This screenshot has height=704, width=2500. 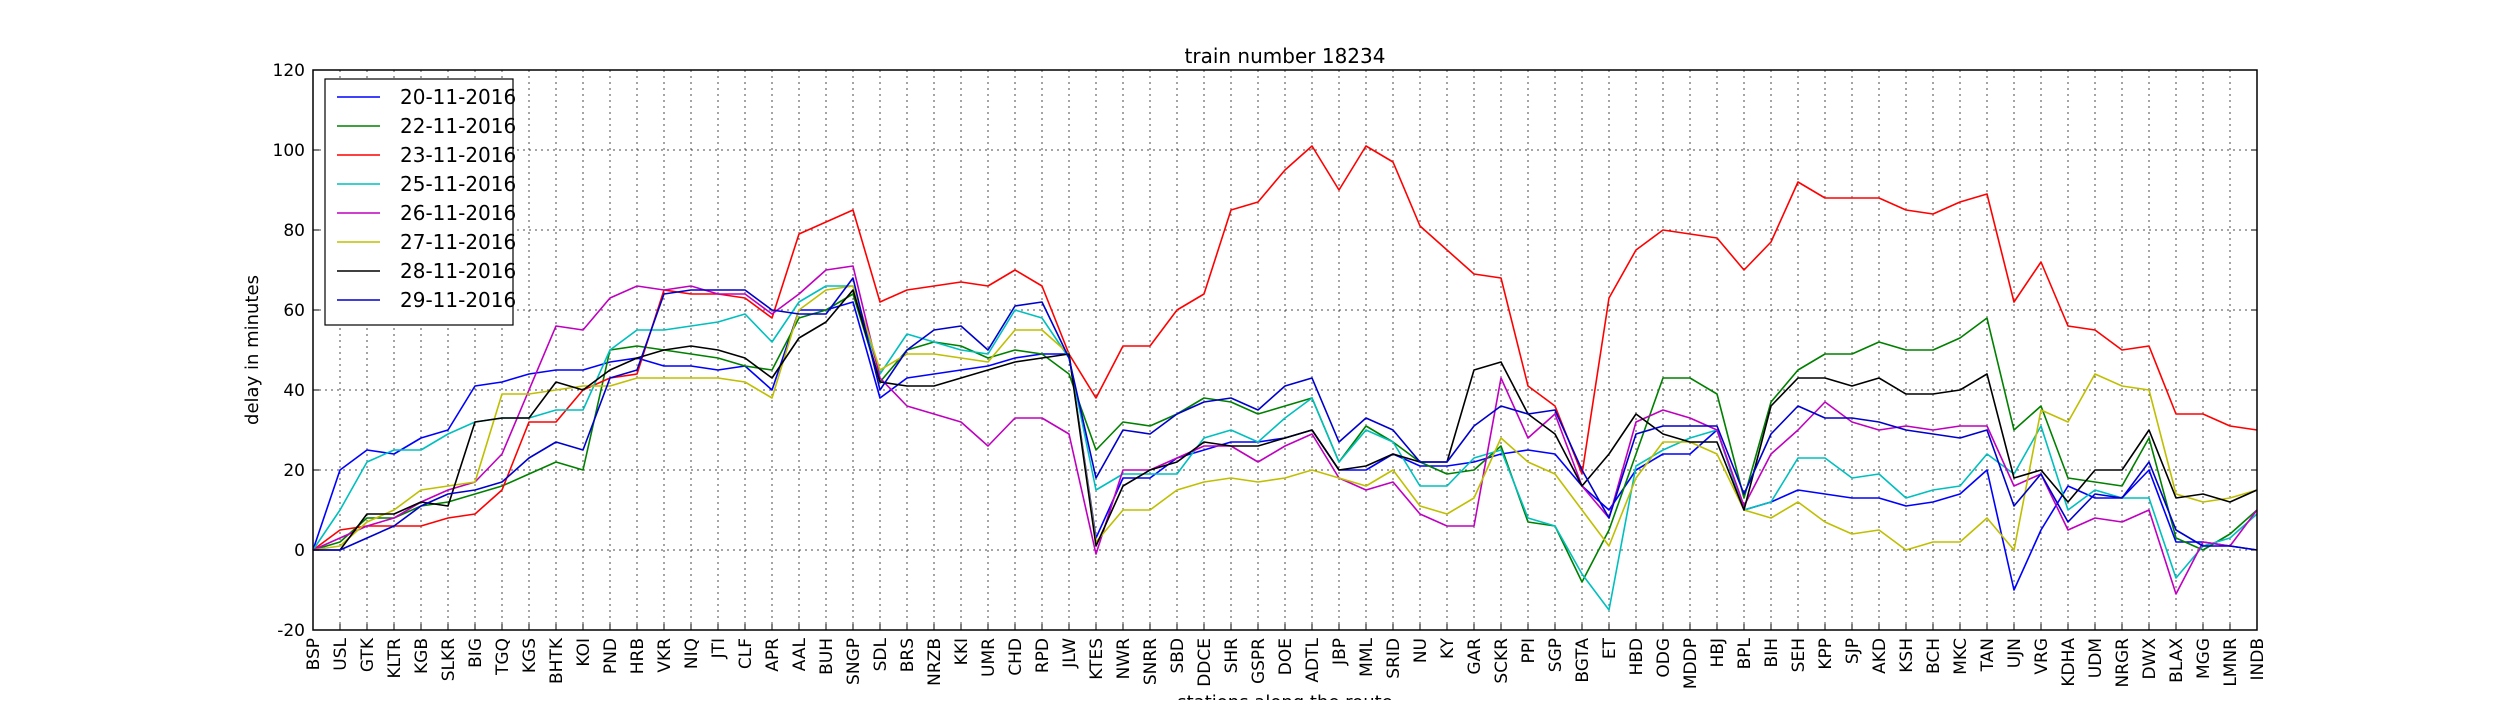 I want to click on x-tick-label: SLKR, so click(x=449, y=659).